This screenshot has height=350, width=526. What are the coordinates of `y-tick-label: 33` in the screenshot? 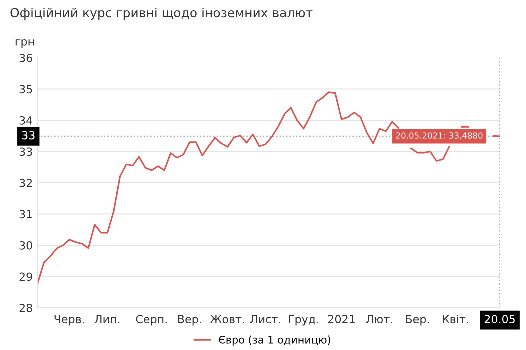 It's located at (26, 152).